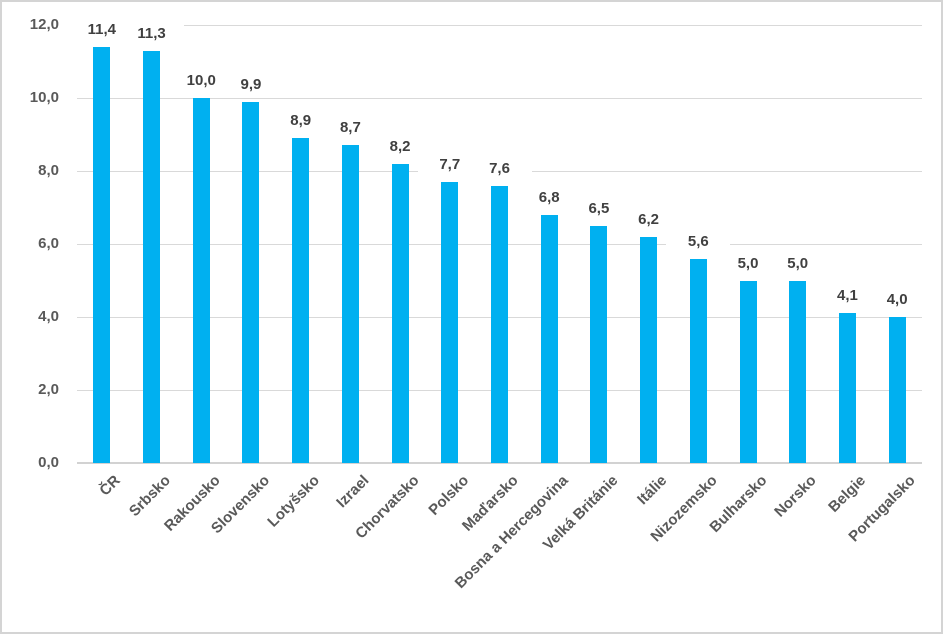  I want to click on bar-value-label: 7,7, so click(449, 164).